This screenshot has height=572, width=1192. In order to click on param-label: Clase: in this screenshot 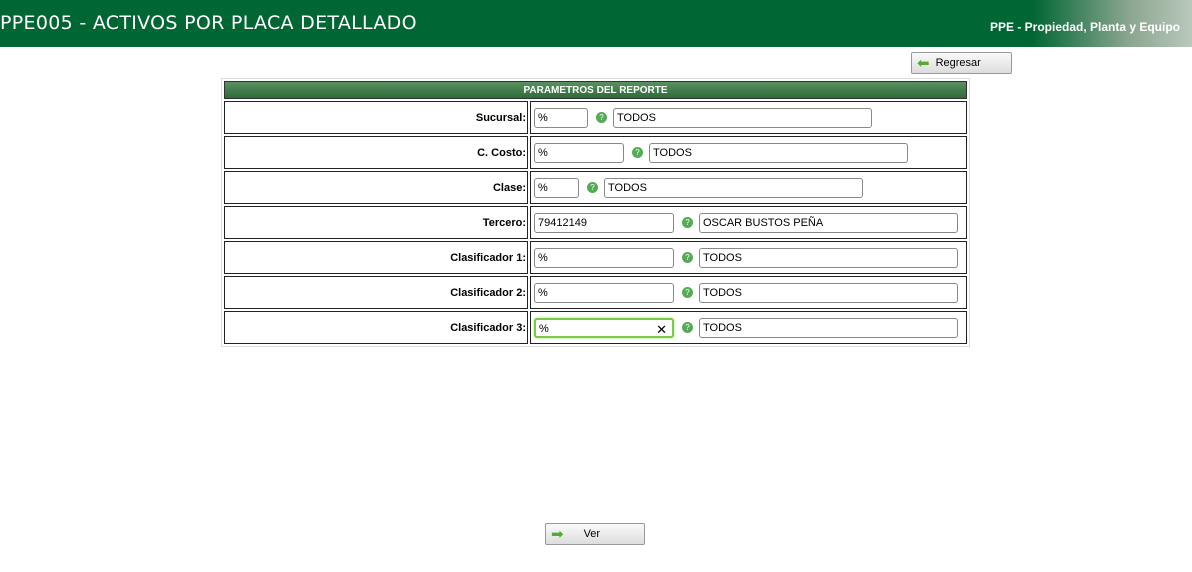, I will do `click(376, 187)`.